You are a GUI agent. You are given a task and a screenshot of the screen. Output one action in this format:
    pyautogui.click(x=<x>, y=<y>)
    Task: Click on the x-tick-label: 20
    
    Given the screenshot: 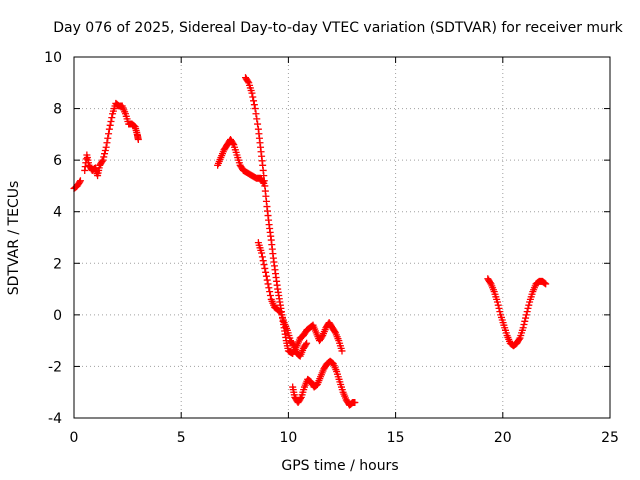 What is the action you would take?
    pyautogui.click(x=503, y=438)
    